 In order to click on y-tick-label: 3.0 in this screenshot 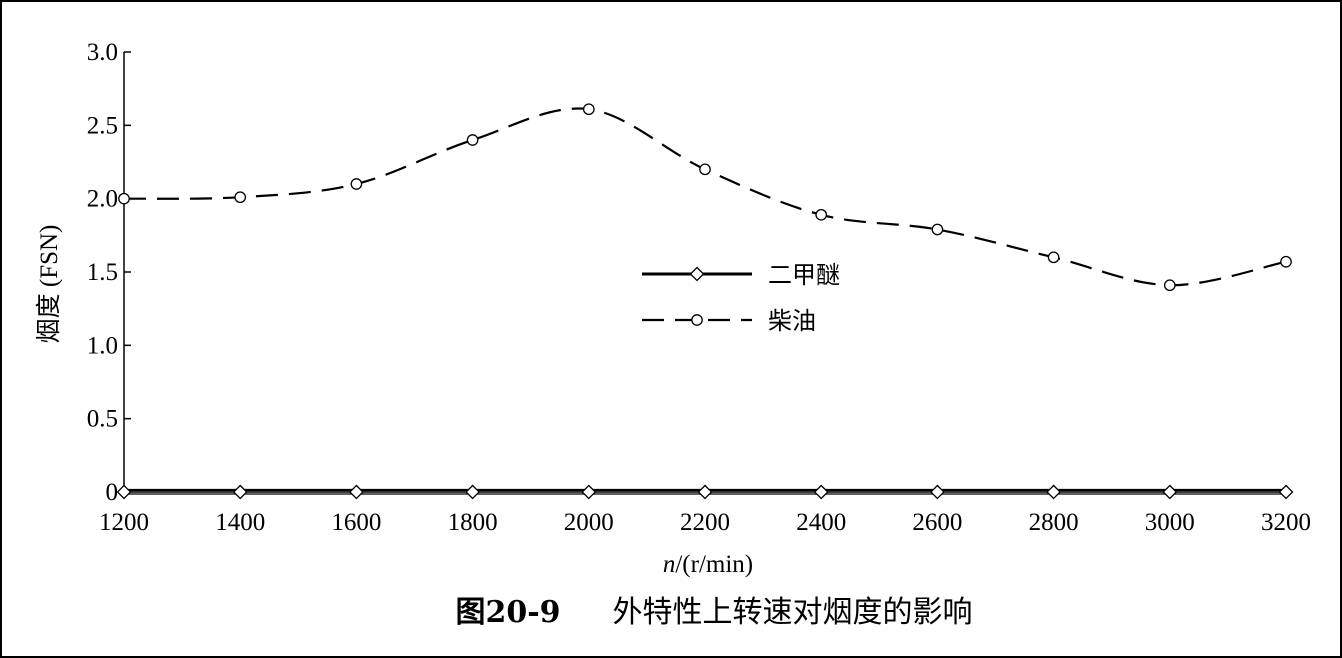, I will do `click(102, 52)`.